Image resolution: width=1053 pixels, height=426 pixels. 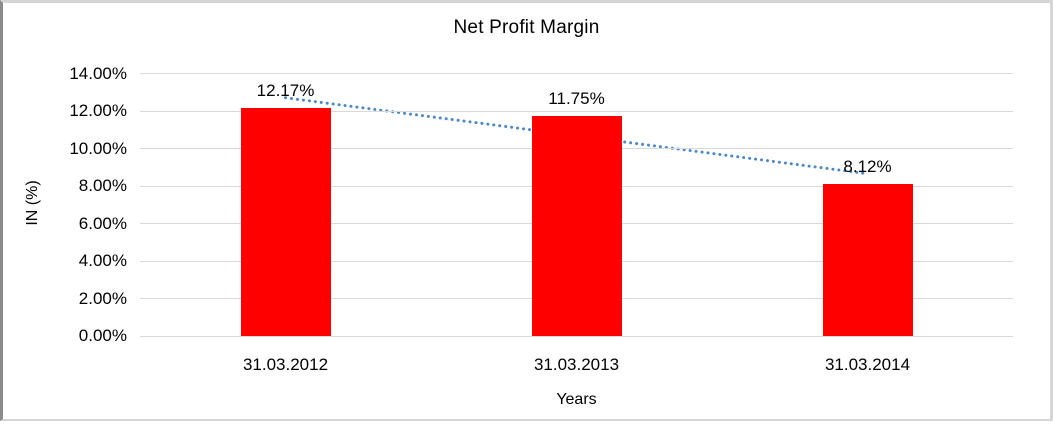 I want to click on bar-31.03.2014, so click(x=867, y=259).